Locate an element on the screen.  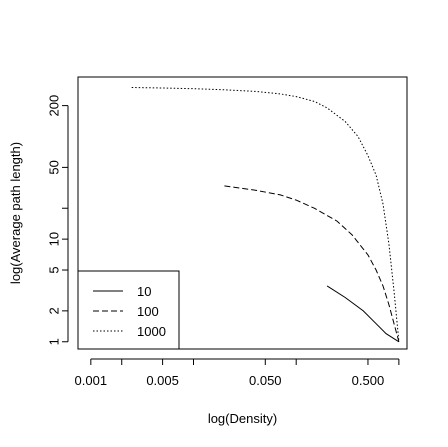
y-tick-label: 50 is located at coordinates (54, 167).